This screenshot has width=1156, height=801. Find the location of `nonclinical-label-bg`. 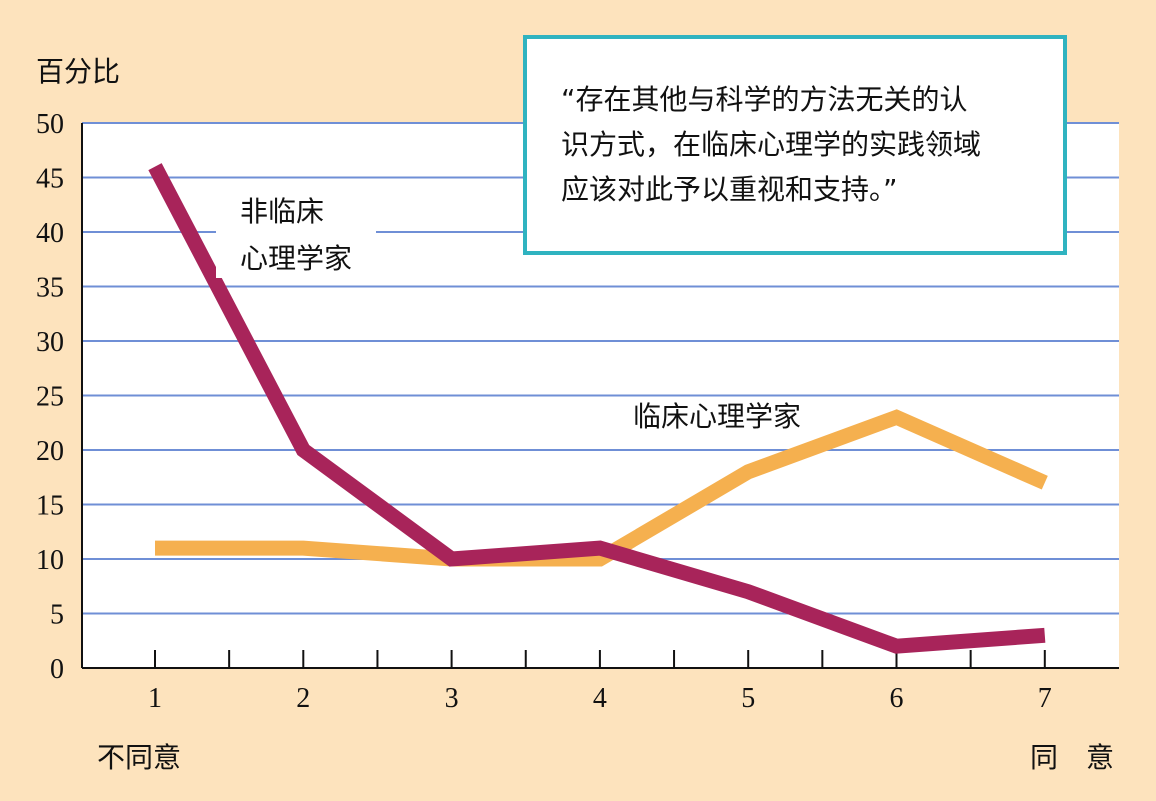

nonclinical-label-bg is located at coordinates (296, 233).